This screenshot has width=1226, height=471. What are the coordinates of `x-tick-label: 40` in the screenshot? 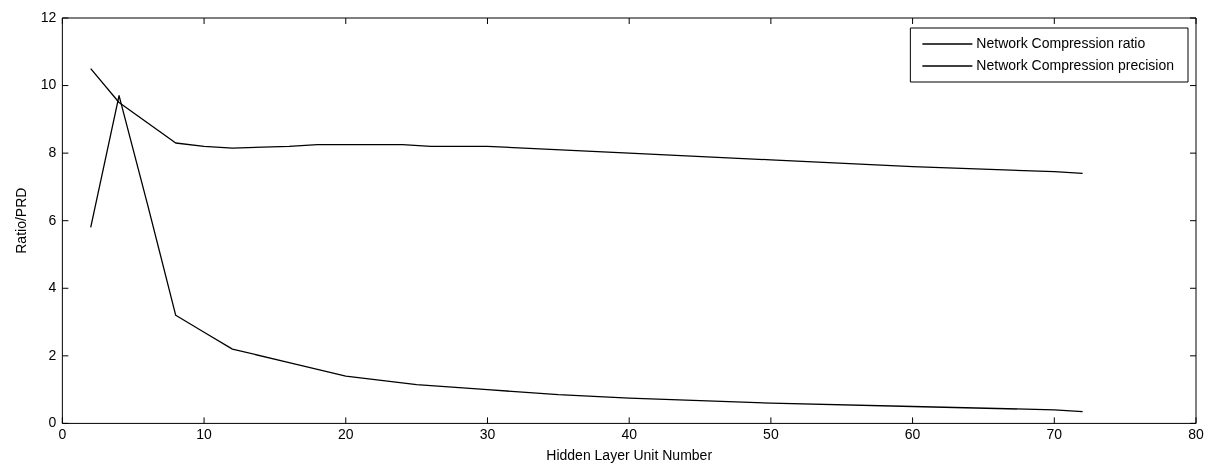 It's located at (629, 433).